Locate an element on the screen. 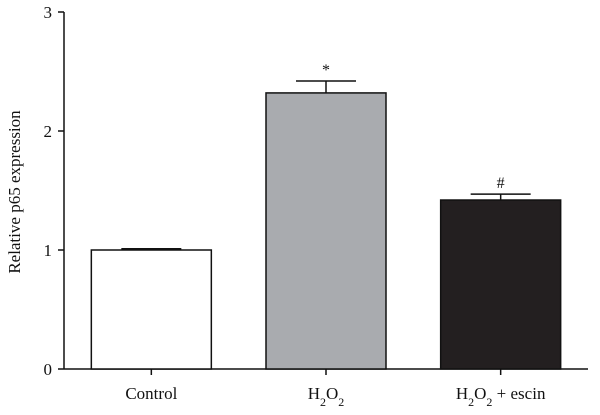 The width and height of the screenshot is (600, 415). y-axis-title: Relative p65 expression is located at coordinates (14, 192).